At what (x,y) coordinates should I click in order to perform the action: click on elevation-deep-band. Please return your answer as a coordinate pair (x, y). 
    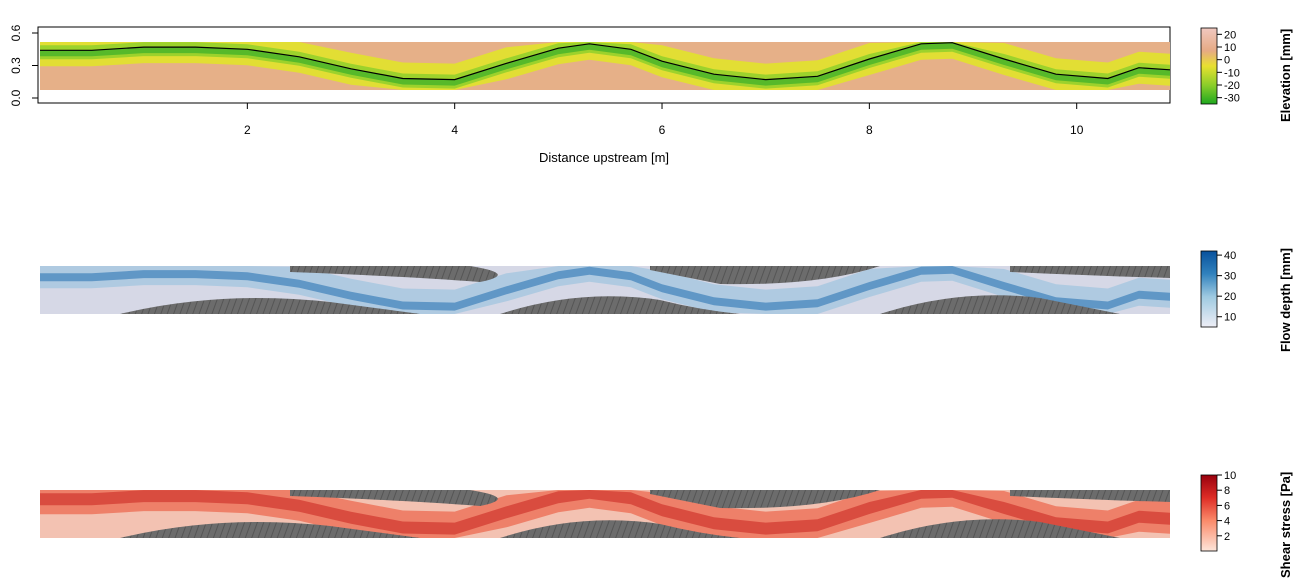
    Looking at the image, I should click on (605, 64).